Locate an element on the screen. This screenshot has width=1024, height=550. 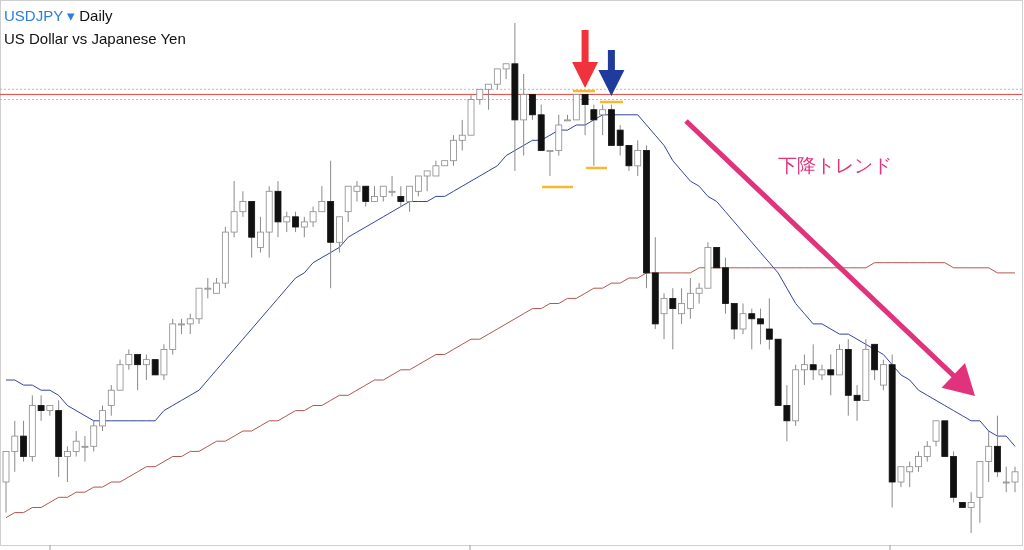
text: US Dollar vs Japanese Yen is located at coordinates (95, 38).